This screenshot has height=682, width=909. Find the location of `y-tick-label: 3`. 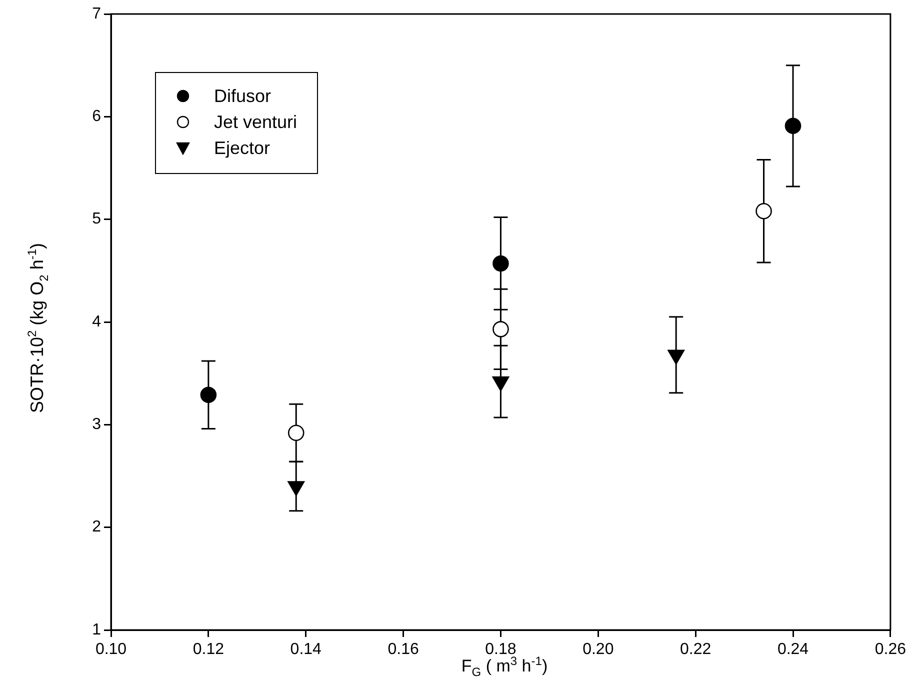

y-tick-label: 3 is located at coordinates (97, 425).